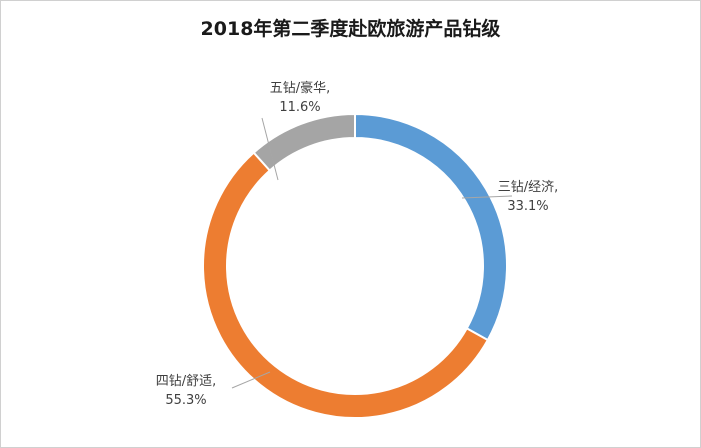 The width and height of the screenshot is (701, 448). Describe the element at coordinates (186, 391) in the screenshot. I see `data-label-2: 四钻/舒适, 55.3%` at that location.